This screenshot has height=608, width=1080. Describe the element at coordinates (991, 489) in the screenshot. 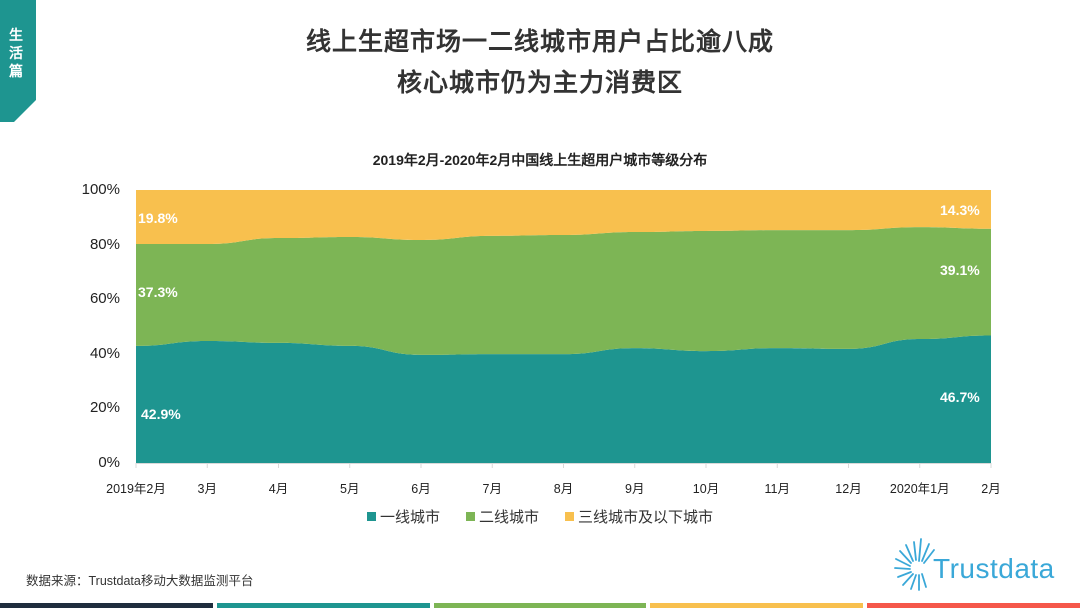

I see `x-tick-label: 2月` at that location.